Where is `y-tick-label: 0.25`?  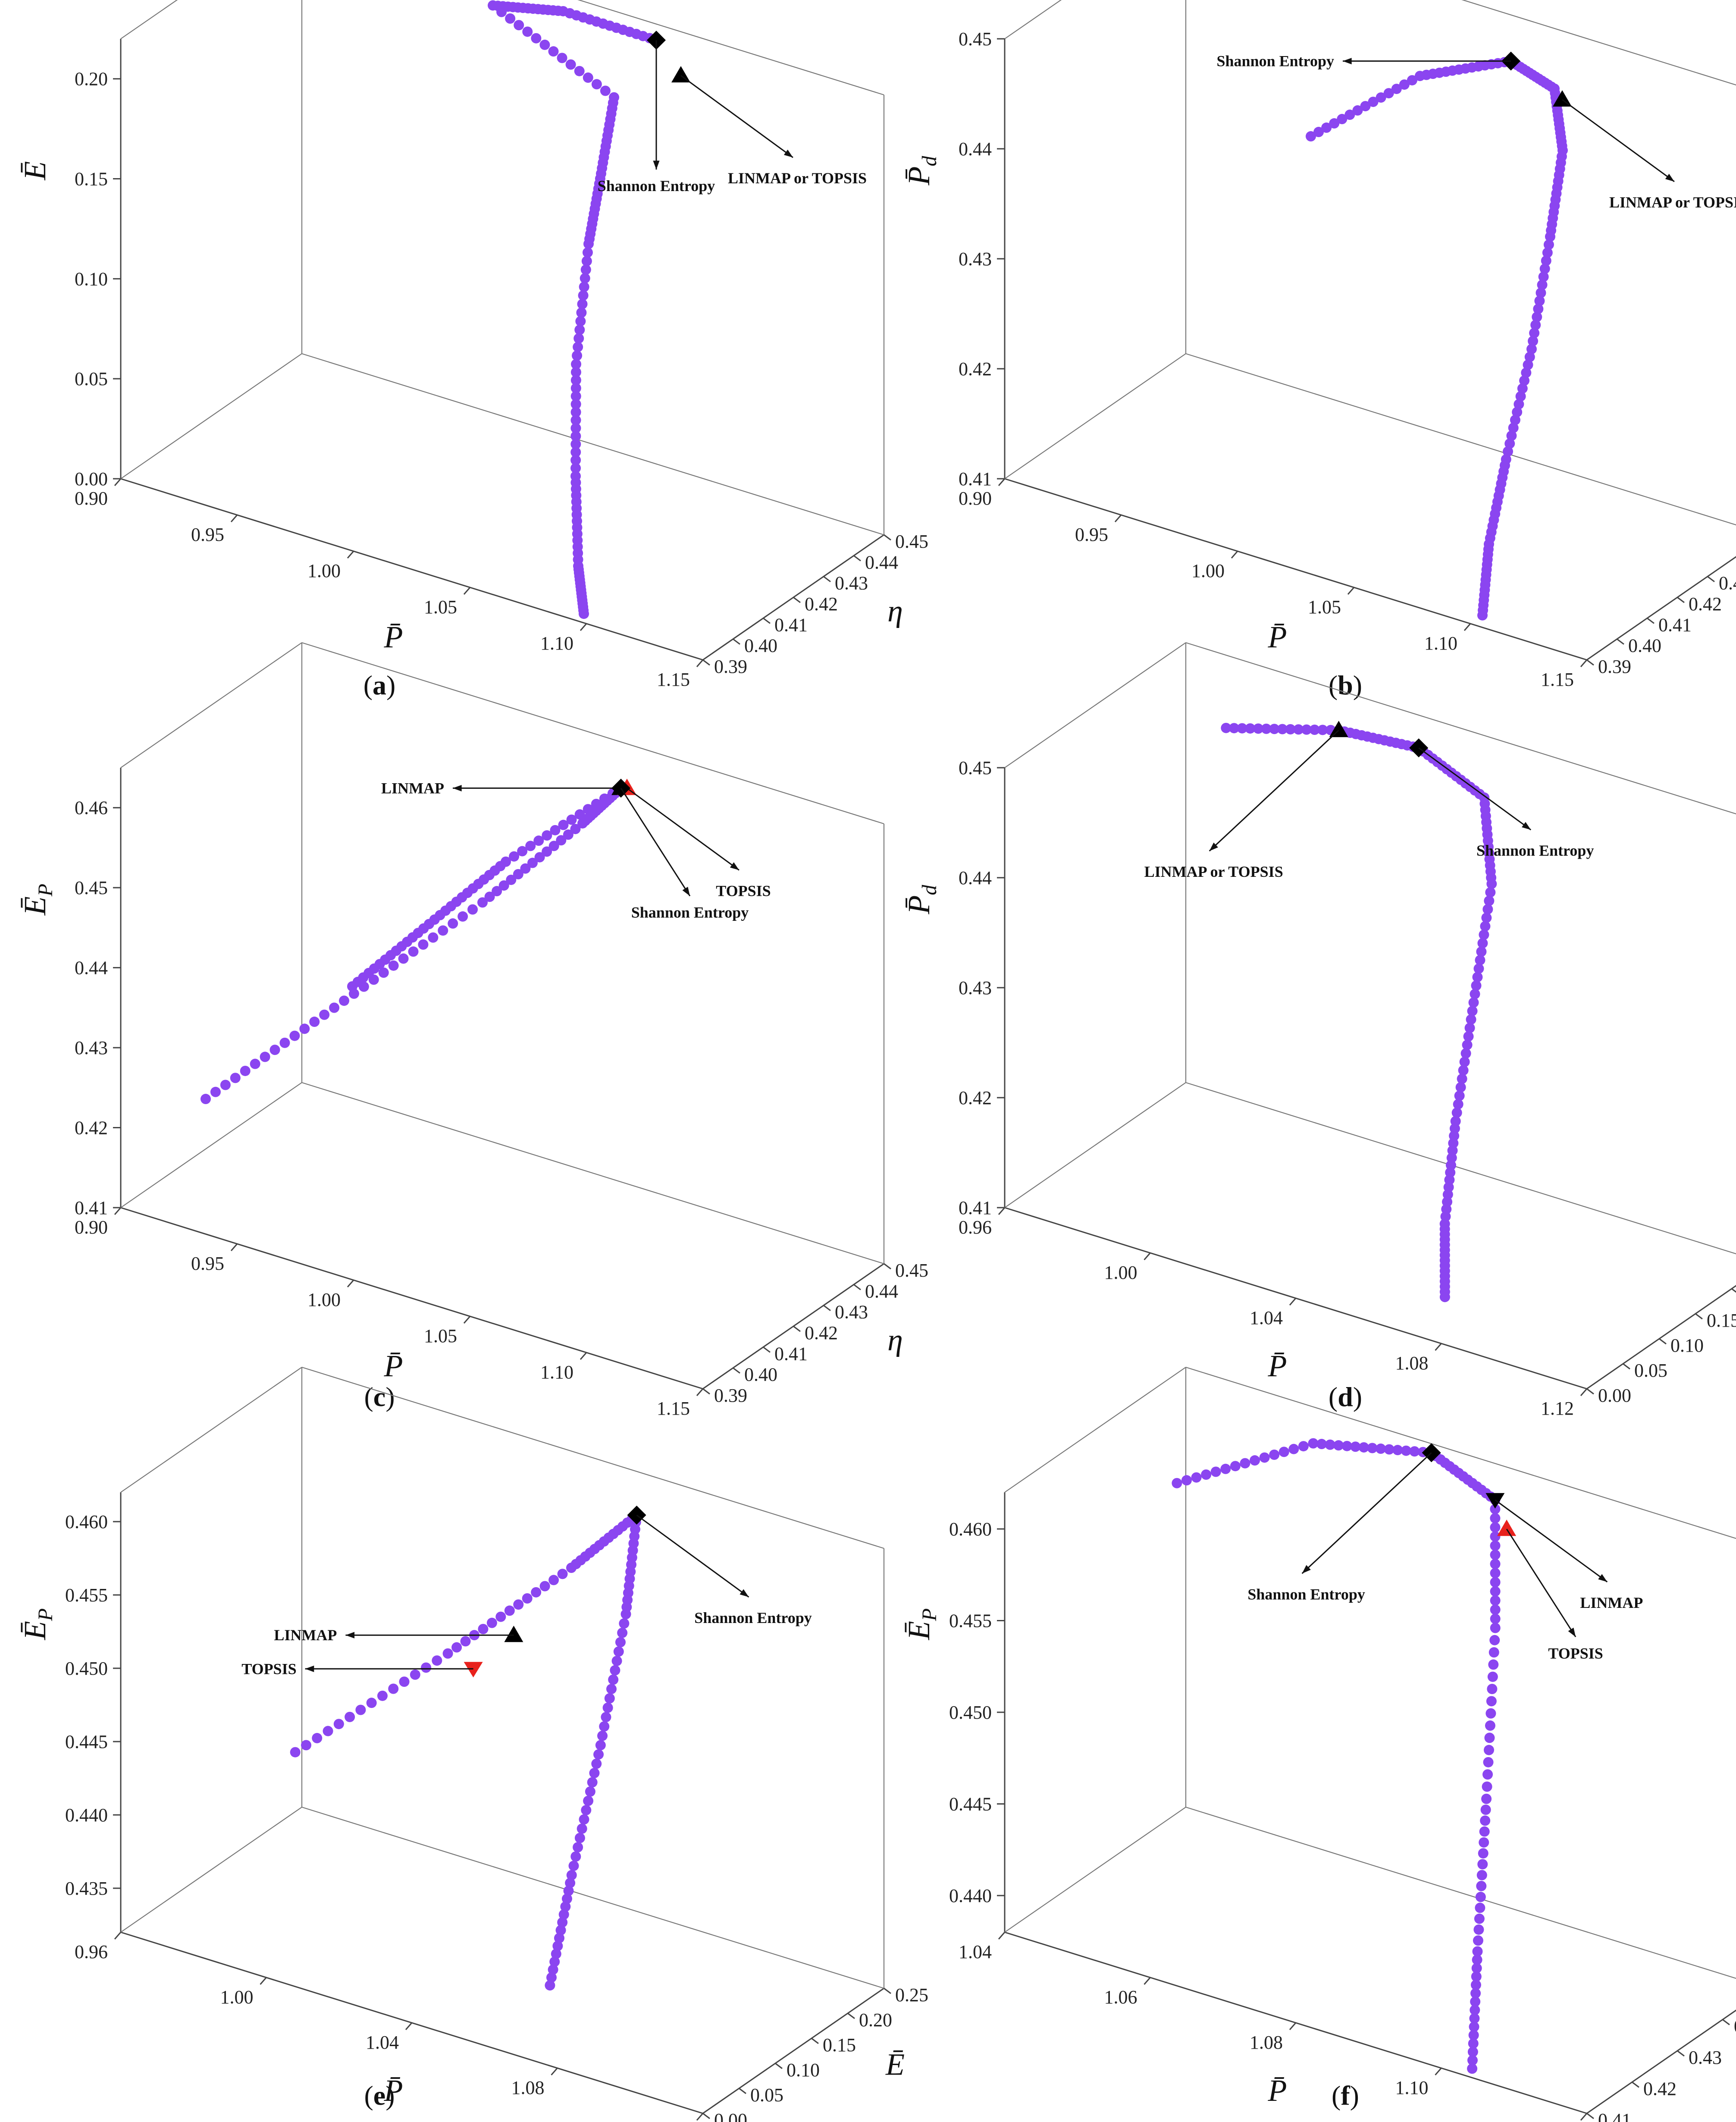
y-tick-label: 0.25 is located at coordinates (911, 1995).